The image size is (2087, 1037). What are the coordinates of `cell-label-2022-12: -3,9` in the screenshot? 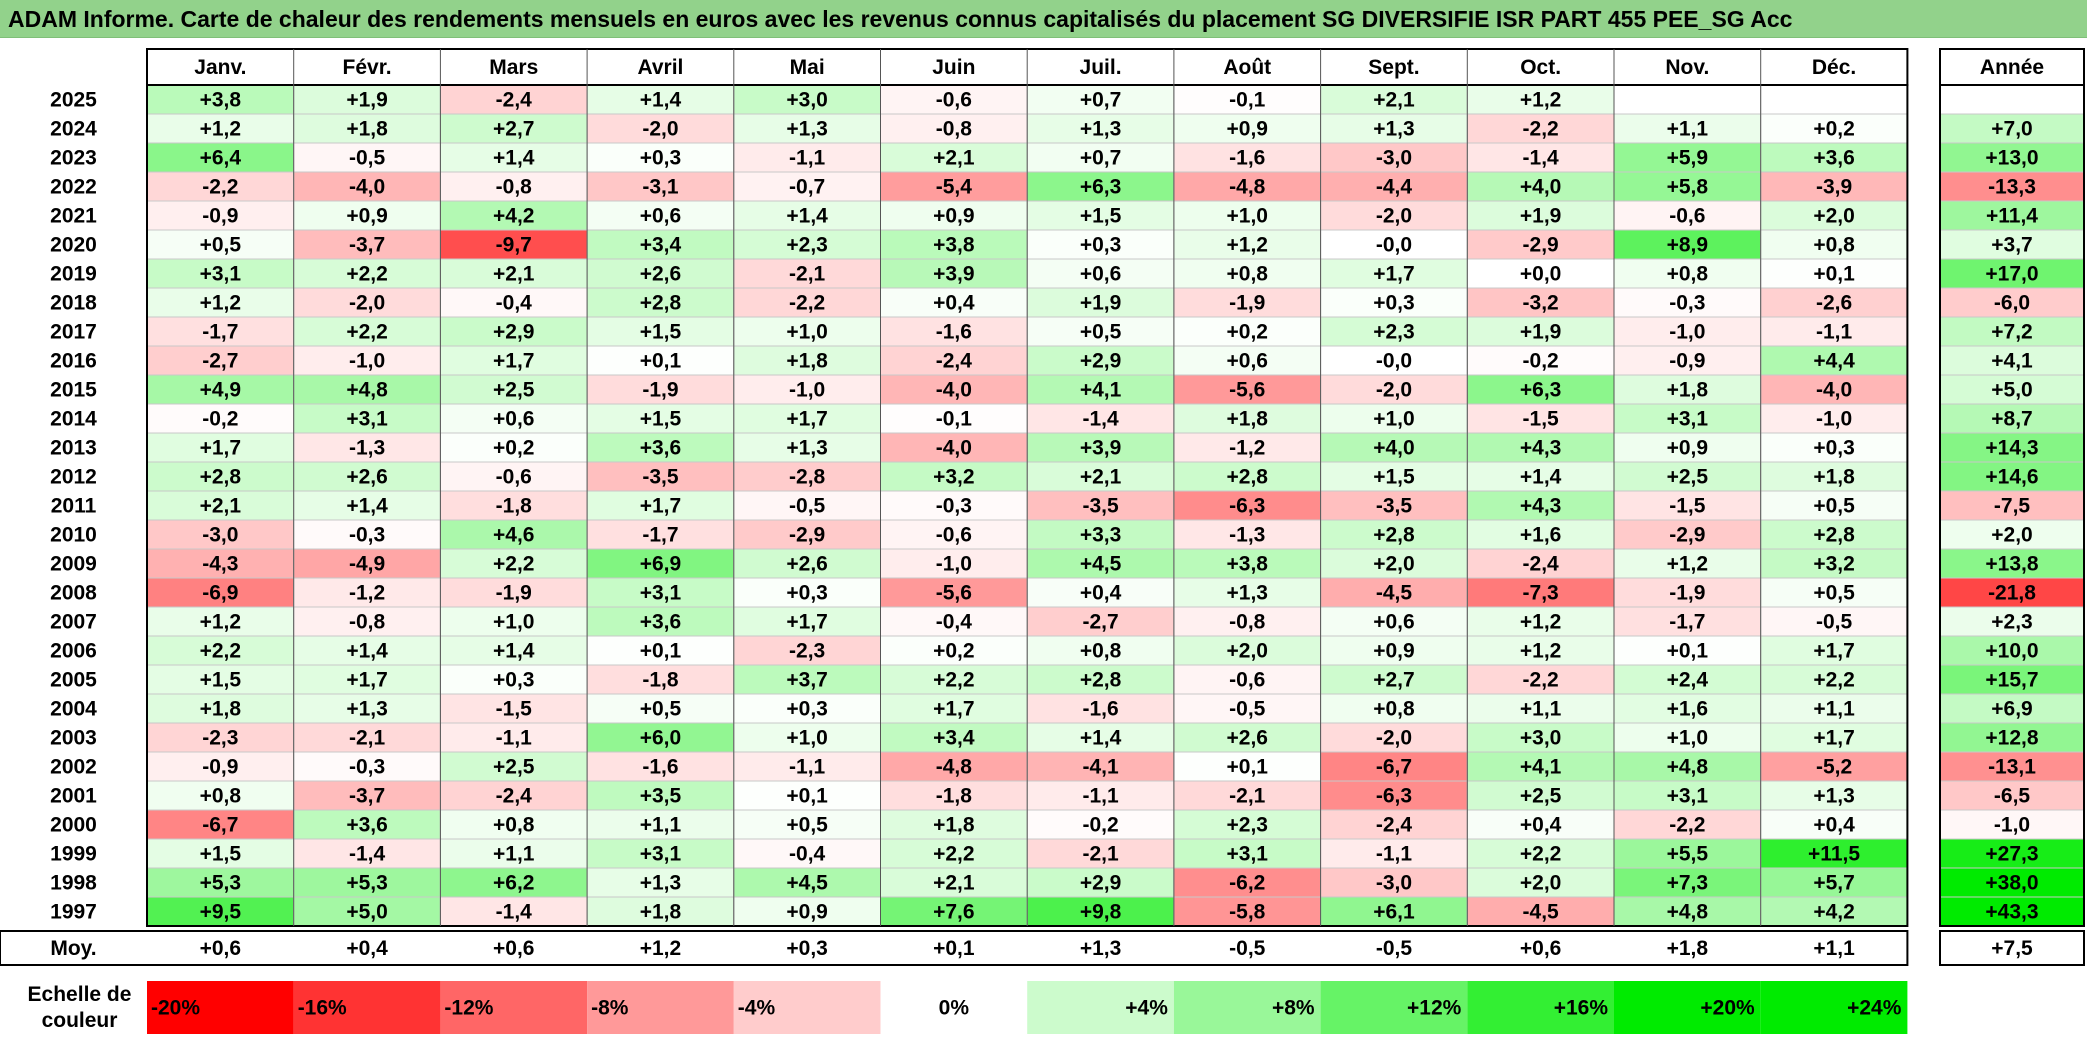 It's located at (1834, 187).